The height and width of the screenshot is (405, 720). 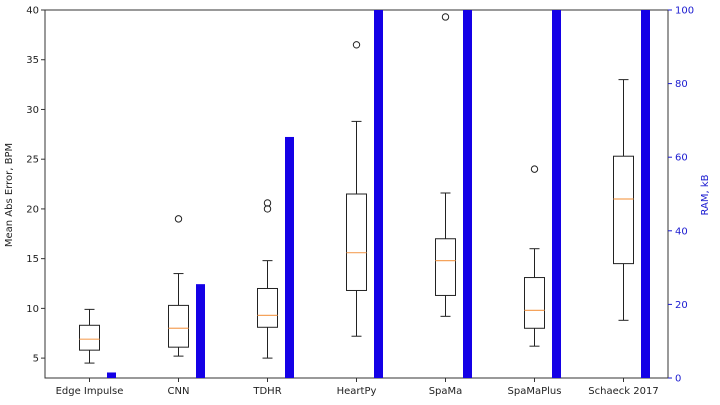 What do you see at coordinates (289, 257) in the screenshot?
I see `ram-bar-tdhr` at bounding box center [289, 257].